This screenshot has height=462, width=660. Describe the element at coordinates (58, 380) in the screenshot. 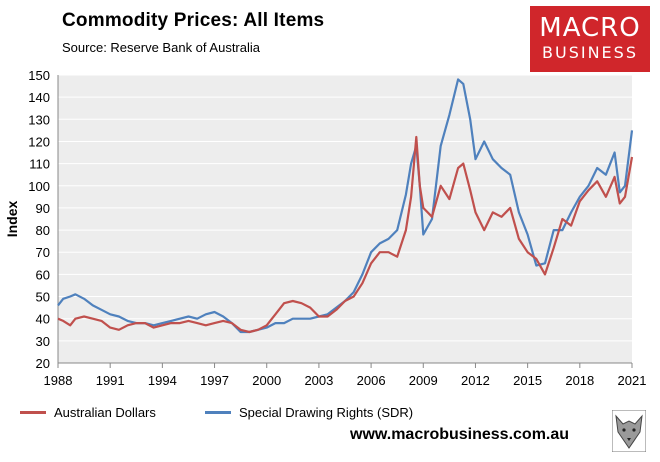

I see `x-tick-label: 1988` at that location.